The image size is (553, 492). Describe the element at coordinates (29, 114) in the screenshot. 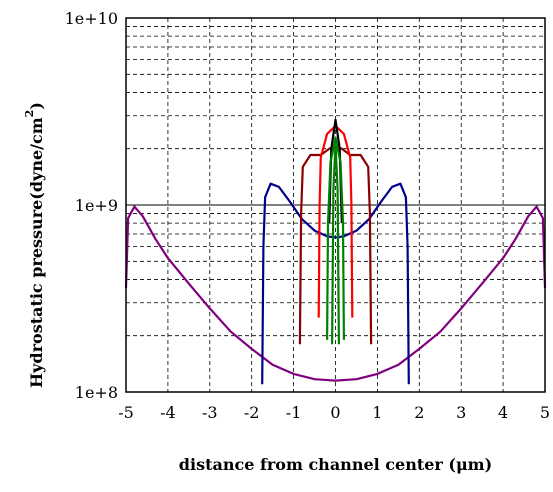

I see `y-axis-label-superscript: 2` at that location.